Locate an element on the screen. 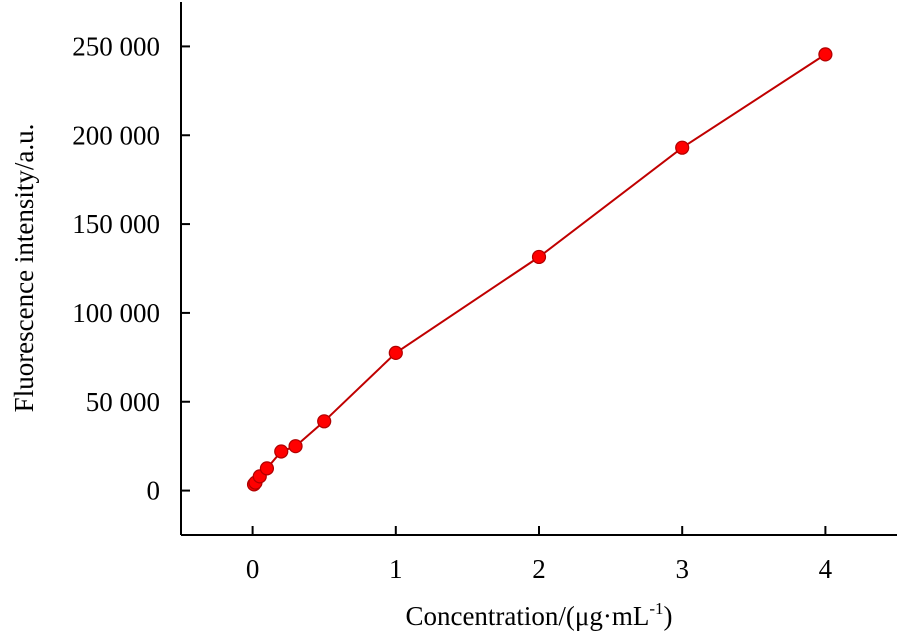 Image resolution: width=900 pixels, height=640 pixels. y-axis-title: Fluorescence intensity/a.u. is located at coordinates (24, 268).